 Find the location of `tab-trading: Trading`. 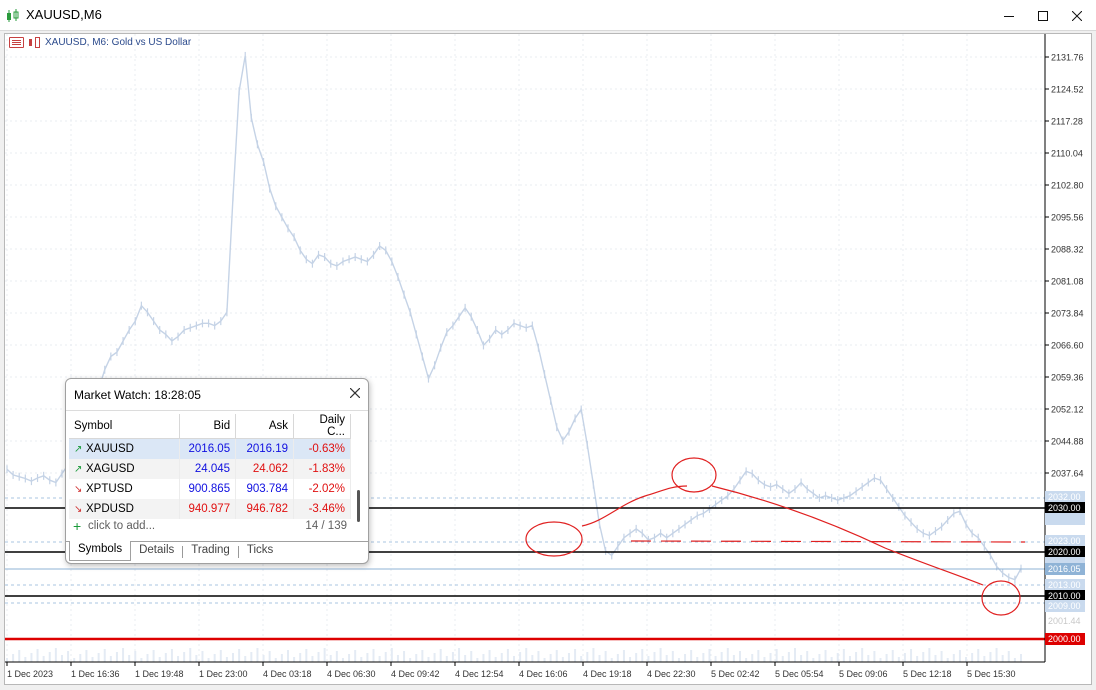

tab-trading: Trading is located at coordinates (210, 550).